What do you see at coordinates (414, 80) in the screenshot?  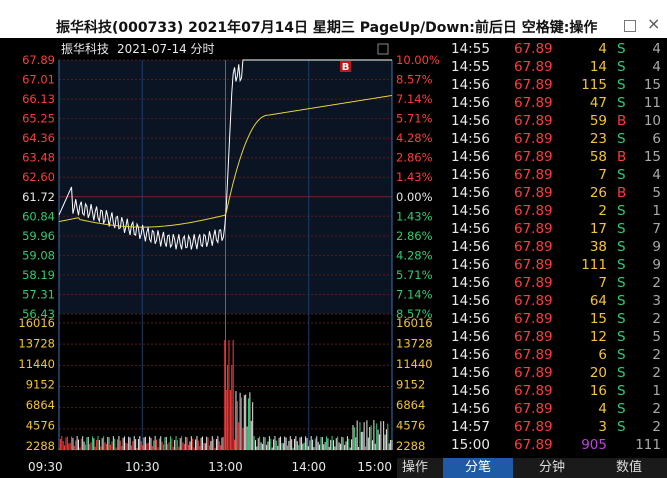 I see `percent-axis-label: 8.57%` at bounding box center [414, 80].